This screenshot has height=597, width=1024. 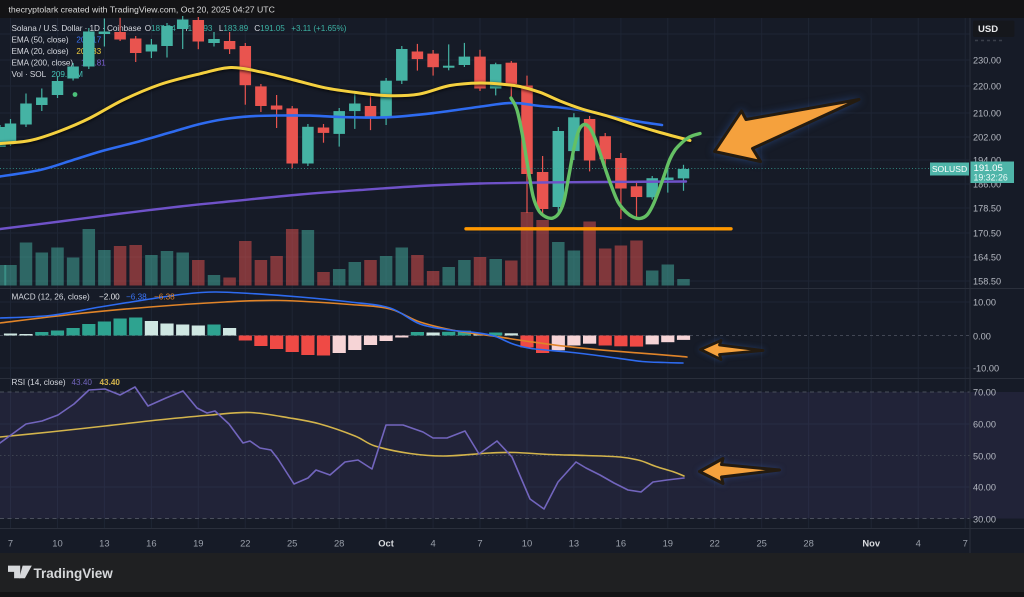 What do you see at coordinates (986, 369) in the screenshot?
I see `svg-text: -10.00` at bounding box center [986, 369].